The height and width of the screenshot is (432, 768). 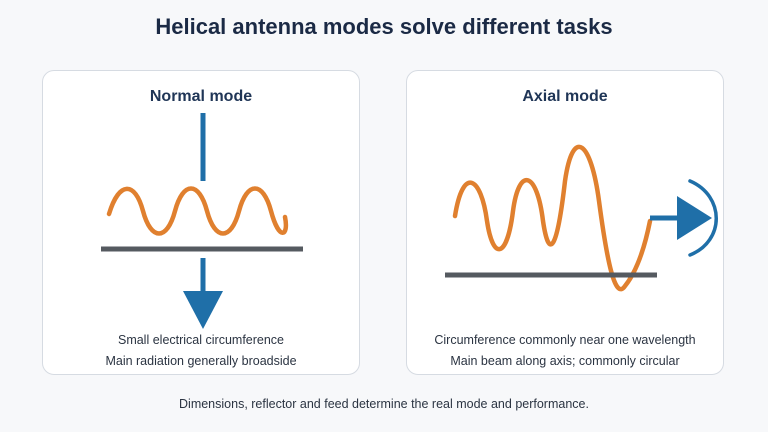 What do you see at coordinates (201, 361) in the screenshot?
I see `normal-caption-2: Main radiation generally broadside` at bounding box center [201, 361].